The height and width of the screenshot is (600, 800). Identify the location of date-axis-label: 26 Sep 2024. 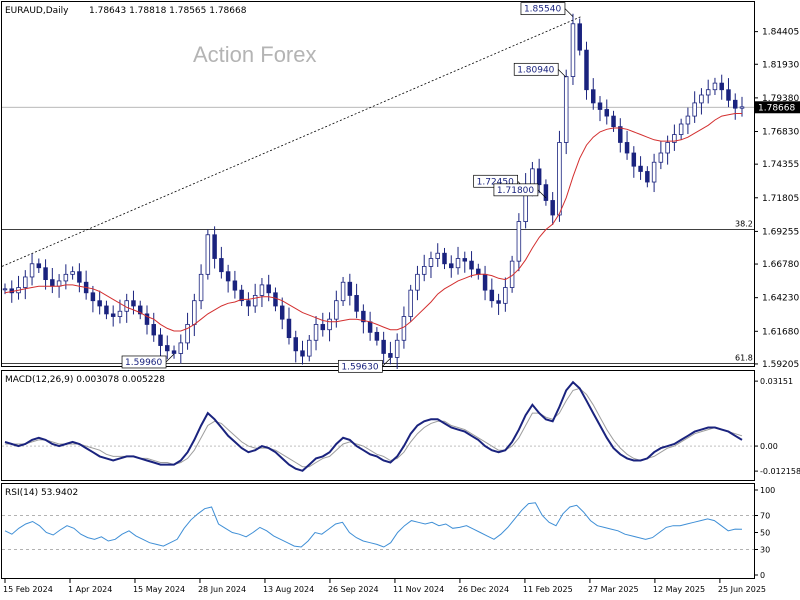
(353, 589).